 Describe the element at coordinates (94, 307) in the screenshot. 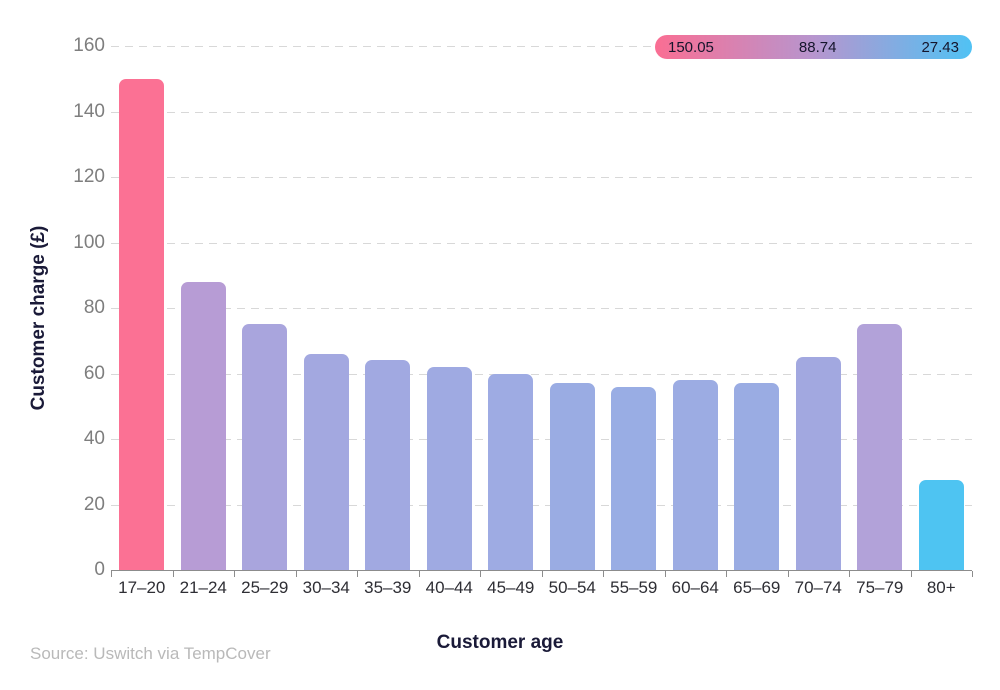

I see `y-tick-label-80: 80` at that location.